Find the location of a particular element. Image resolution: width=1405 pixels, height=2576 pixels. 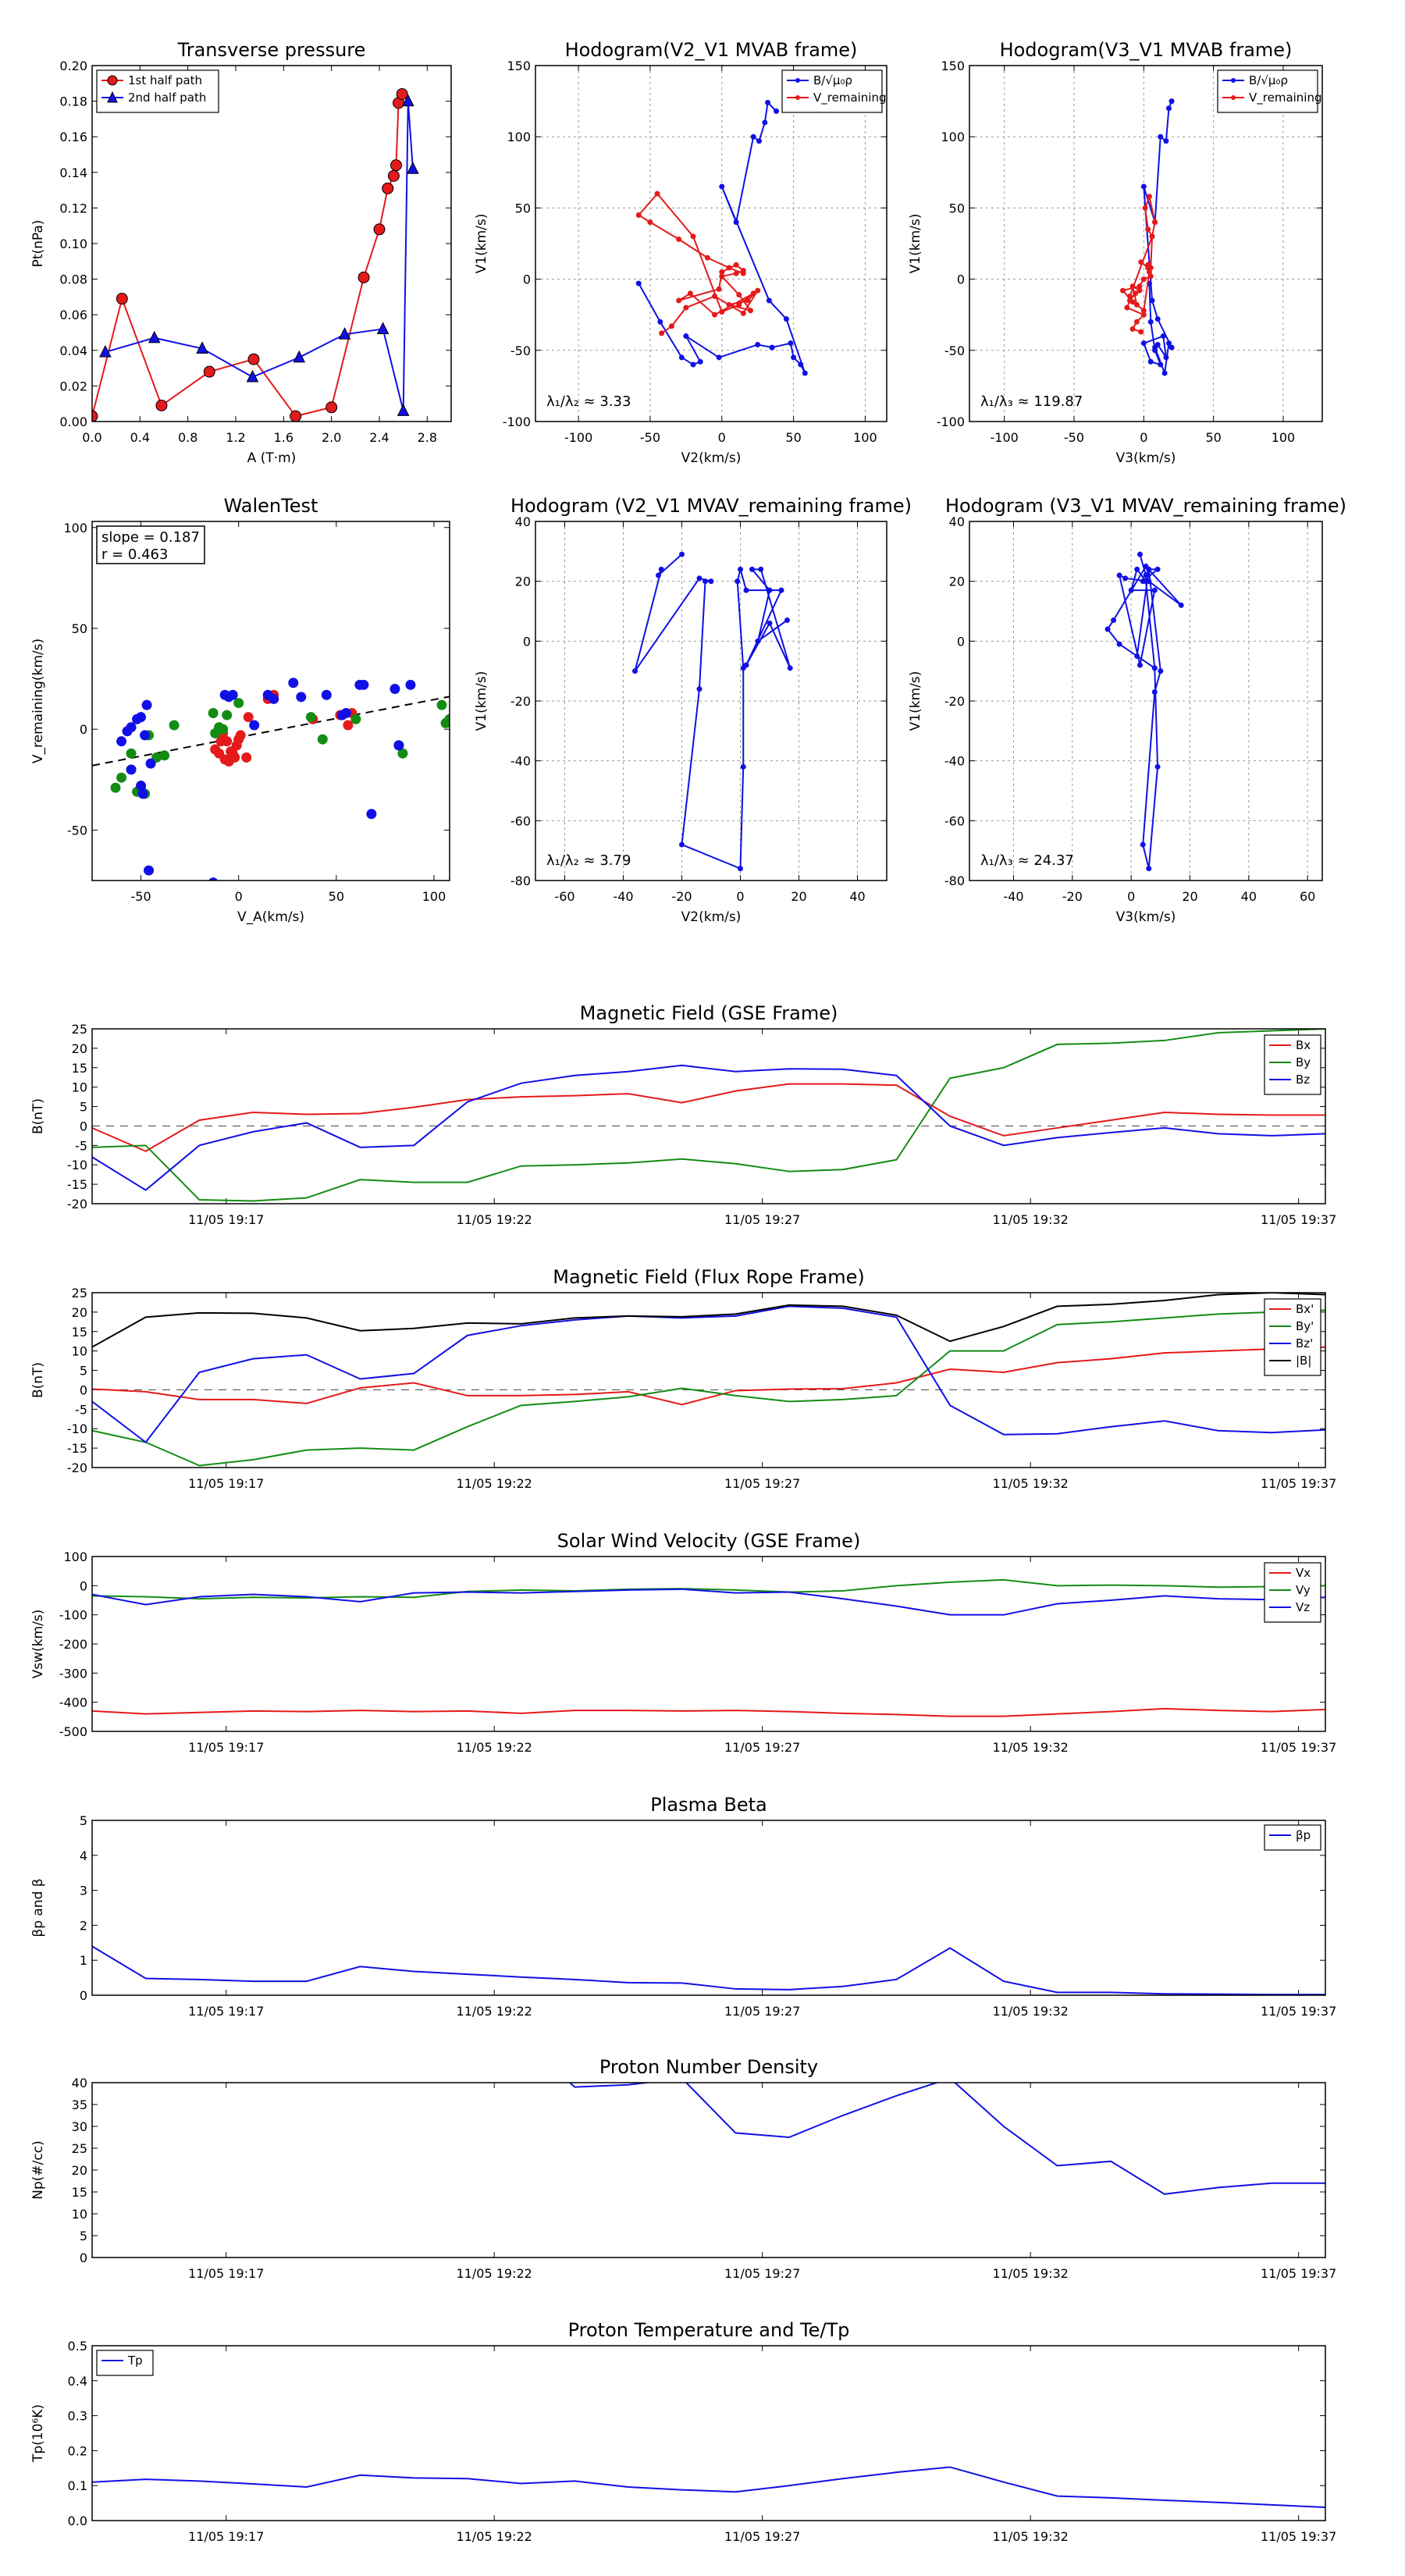

panel-title: Transverse pressure is located at coordinates (271, 50).